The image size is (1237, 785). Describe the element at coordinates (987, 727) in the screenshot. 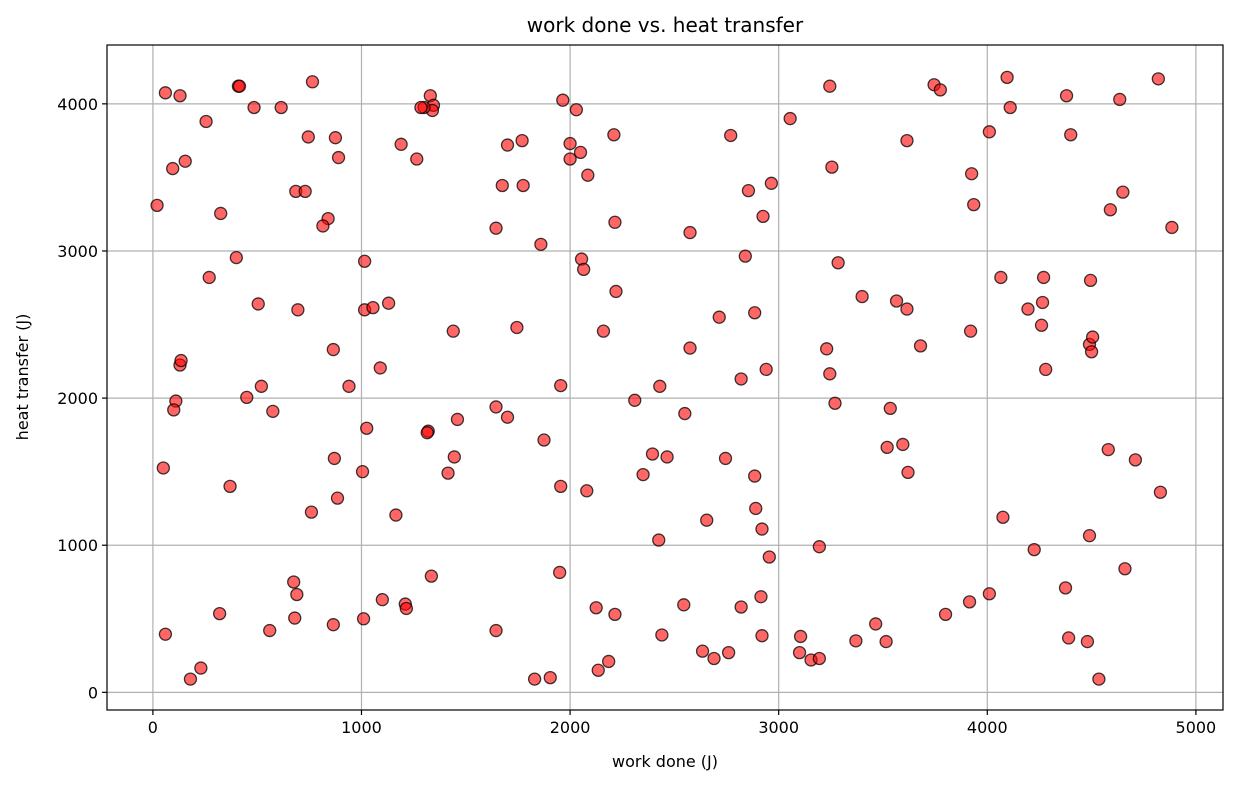

I see `x-tick-label: 4000` at that location.